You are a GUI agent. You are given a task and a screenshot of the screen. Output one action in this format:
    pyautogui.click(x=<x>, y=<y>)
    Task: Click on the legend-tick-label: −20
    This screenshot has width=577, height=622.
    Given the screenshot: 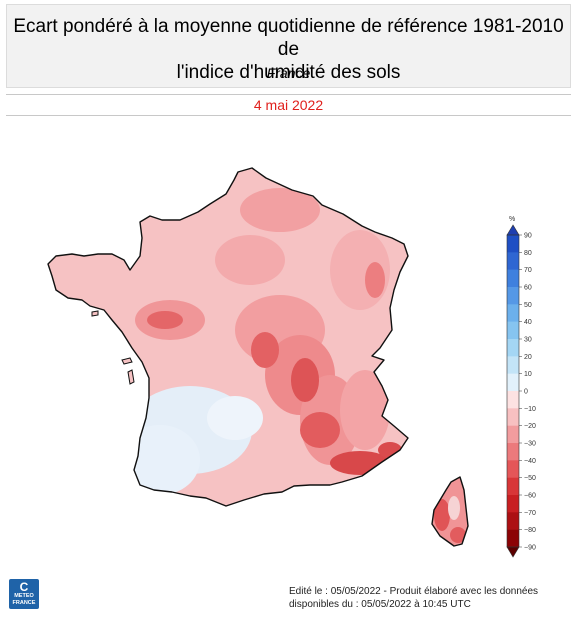 What is the action you would take?
    pyautogui.click(x=530, y=426)
    